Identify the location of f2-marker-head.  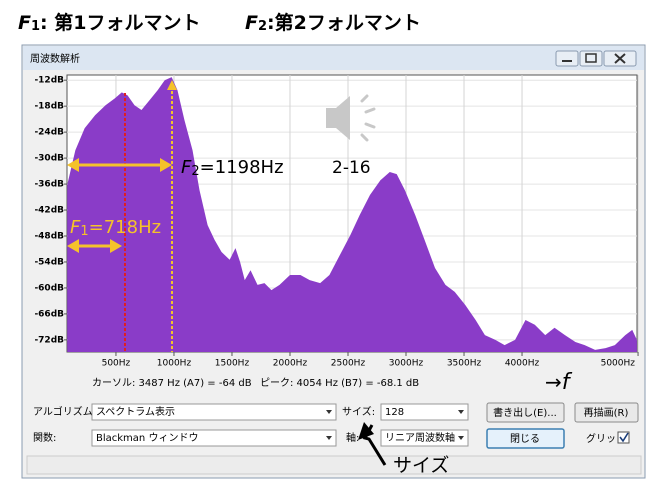
(172, 85).